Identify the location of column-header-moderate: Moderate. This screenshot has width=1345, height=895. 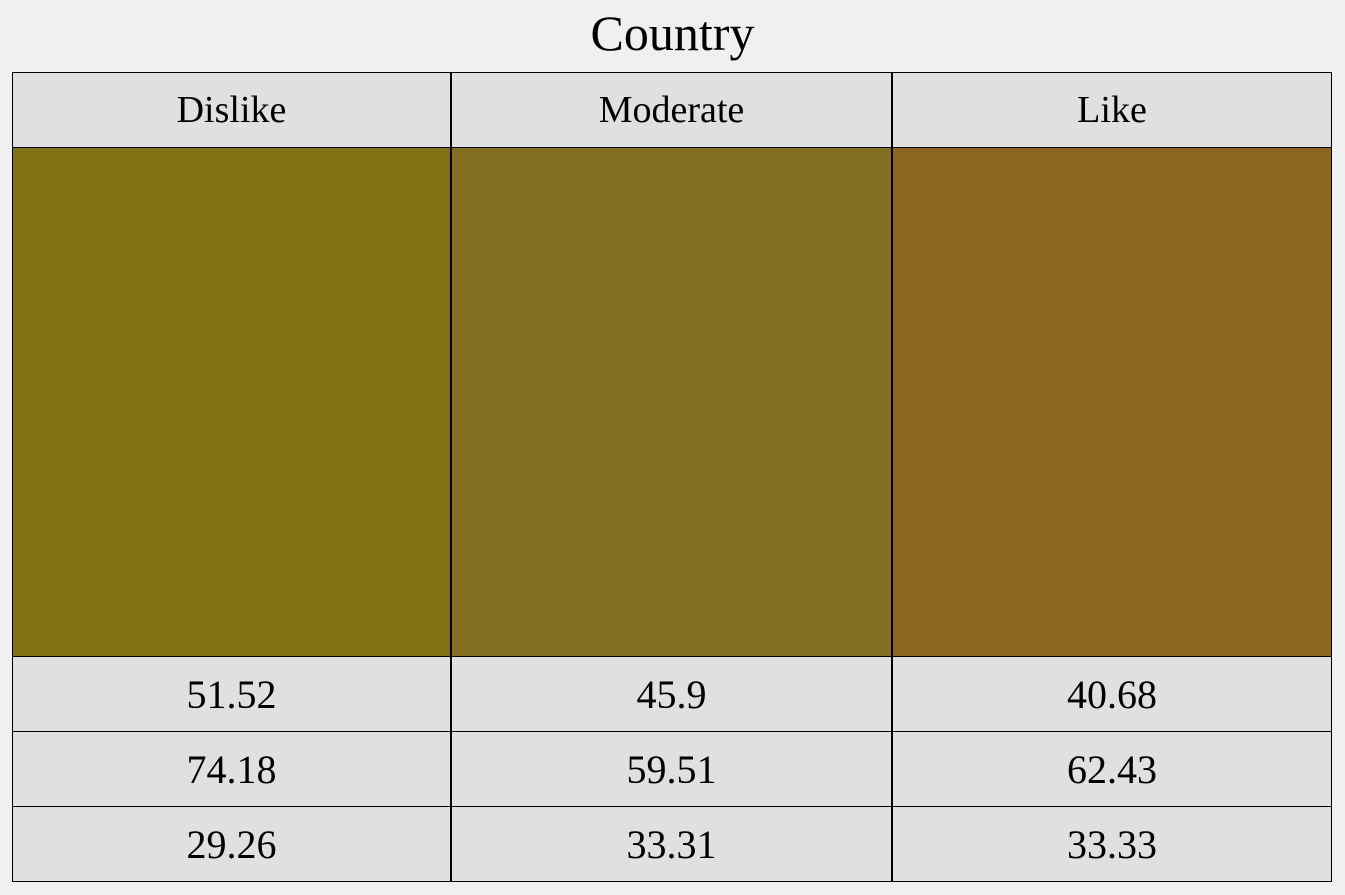
(672, 110).